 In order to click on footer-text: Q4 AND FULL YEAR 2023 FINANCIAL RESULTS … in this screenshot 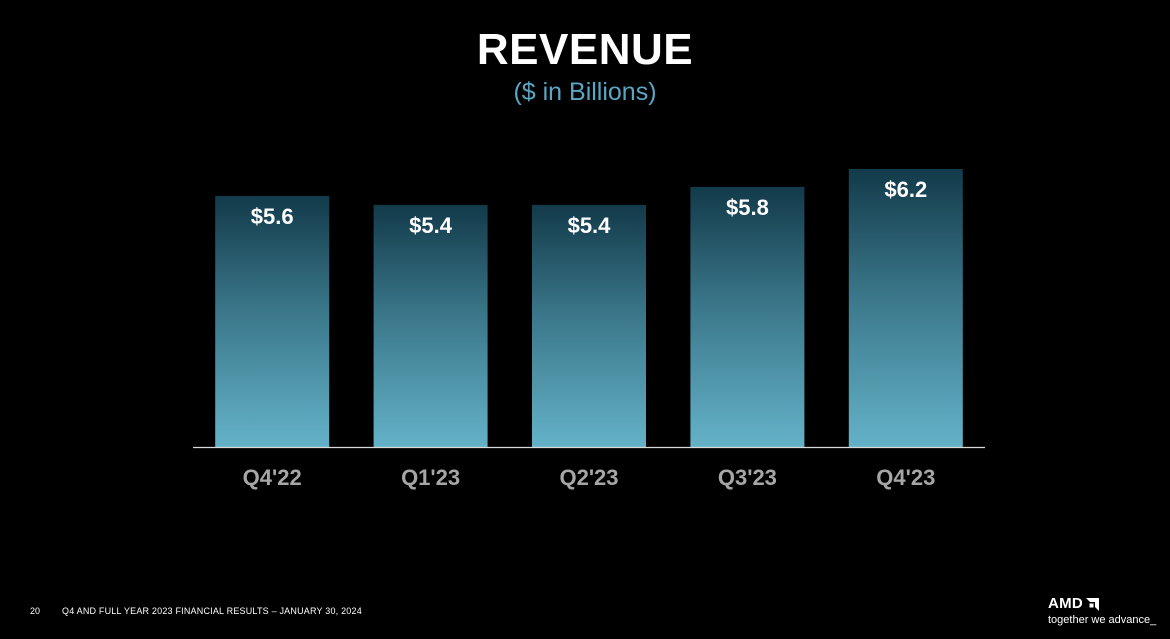, I will do `click(212, 611)`.